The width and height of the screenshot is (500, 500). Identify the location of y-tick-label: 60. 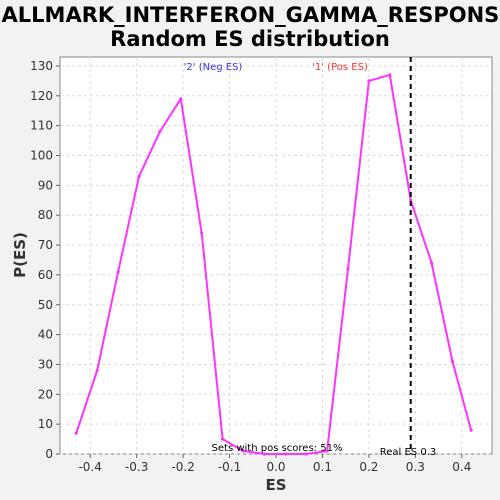
(45, 275).